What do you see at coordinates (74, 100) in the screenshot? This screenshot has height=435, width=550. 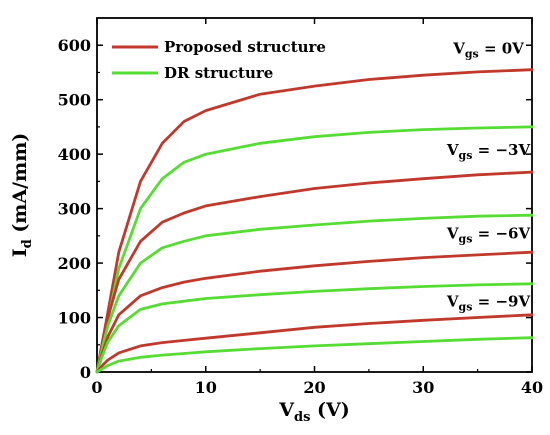 I see `y-tick-label: 500` at bounding box center [74, 100].